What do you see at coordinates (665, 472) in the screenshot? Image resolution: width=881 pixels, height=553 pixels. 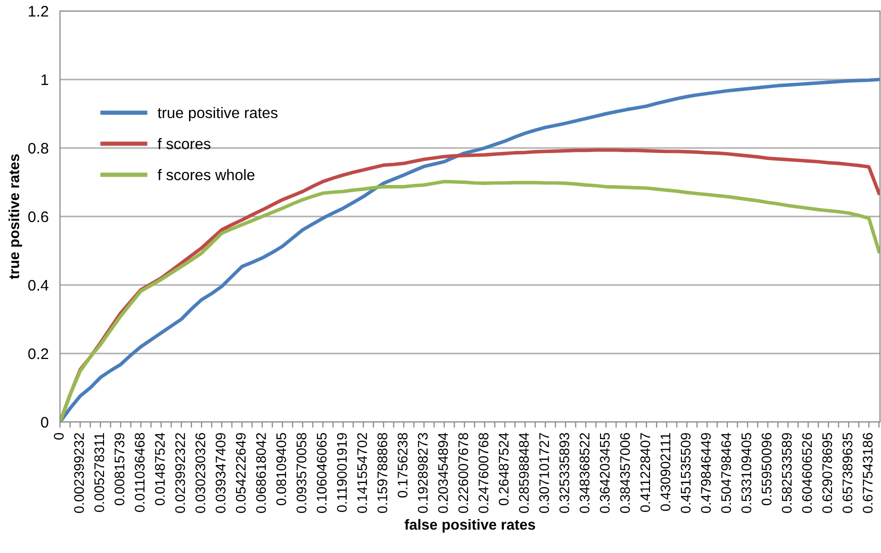 I see `x-tick-label: 0.430902111` at bounding box center [665, 472].